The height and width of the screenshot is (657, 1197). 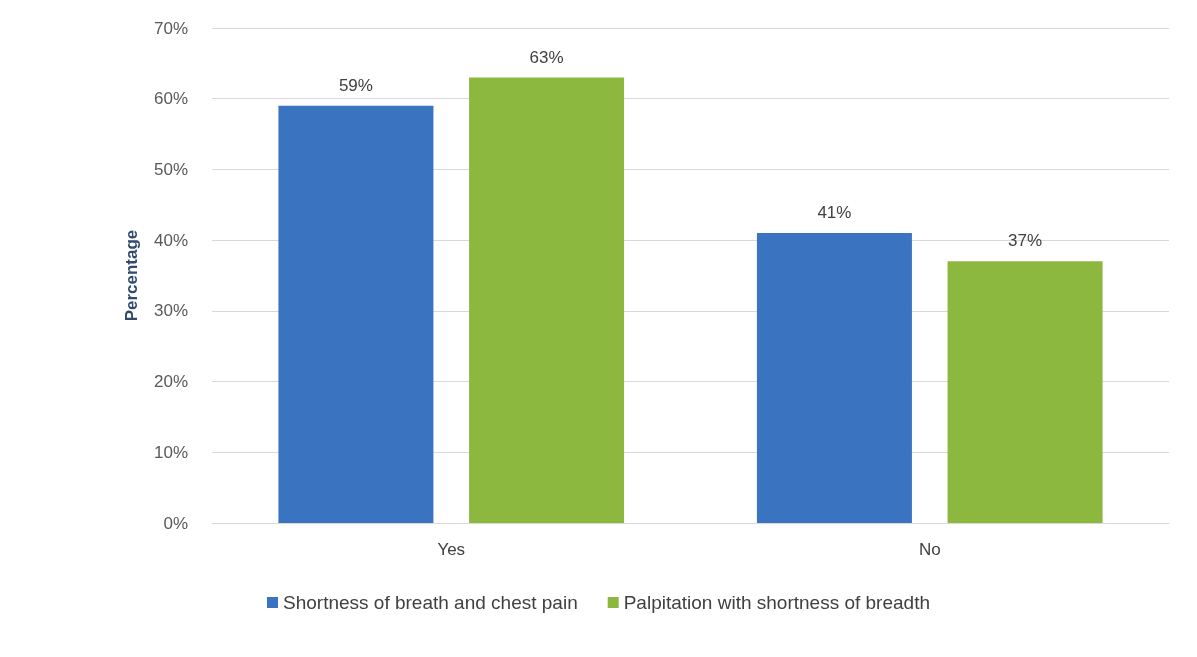 I want to click on y-axis-title: Percentage, so click(x=131, y=275).